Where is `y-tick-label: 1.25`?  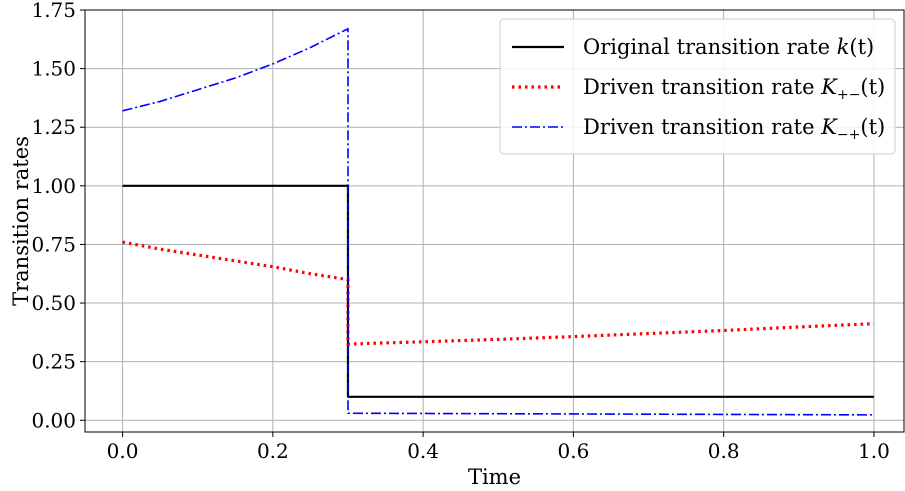
y-tick-label: 1.25 is located at coordinates (53, 127).